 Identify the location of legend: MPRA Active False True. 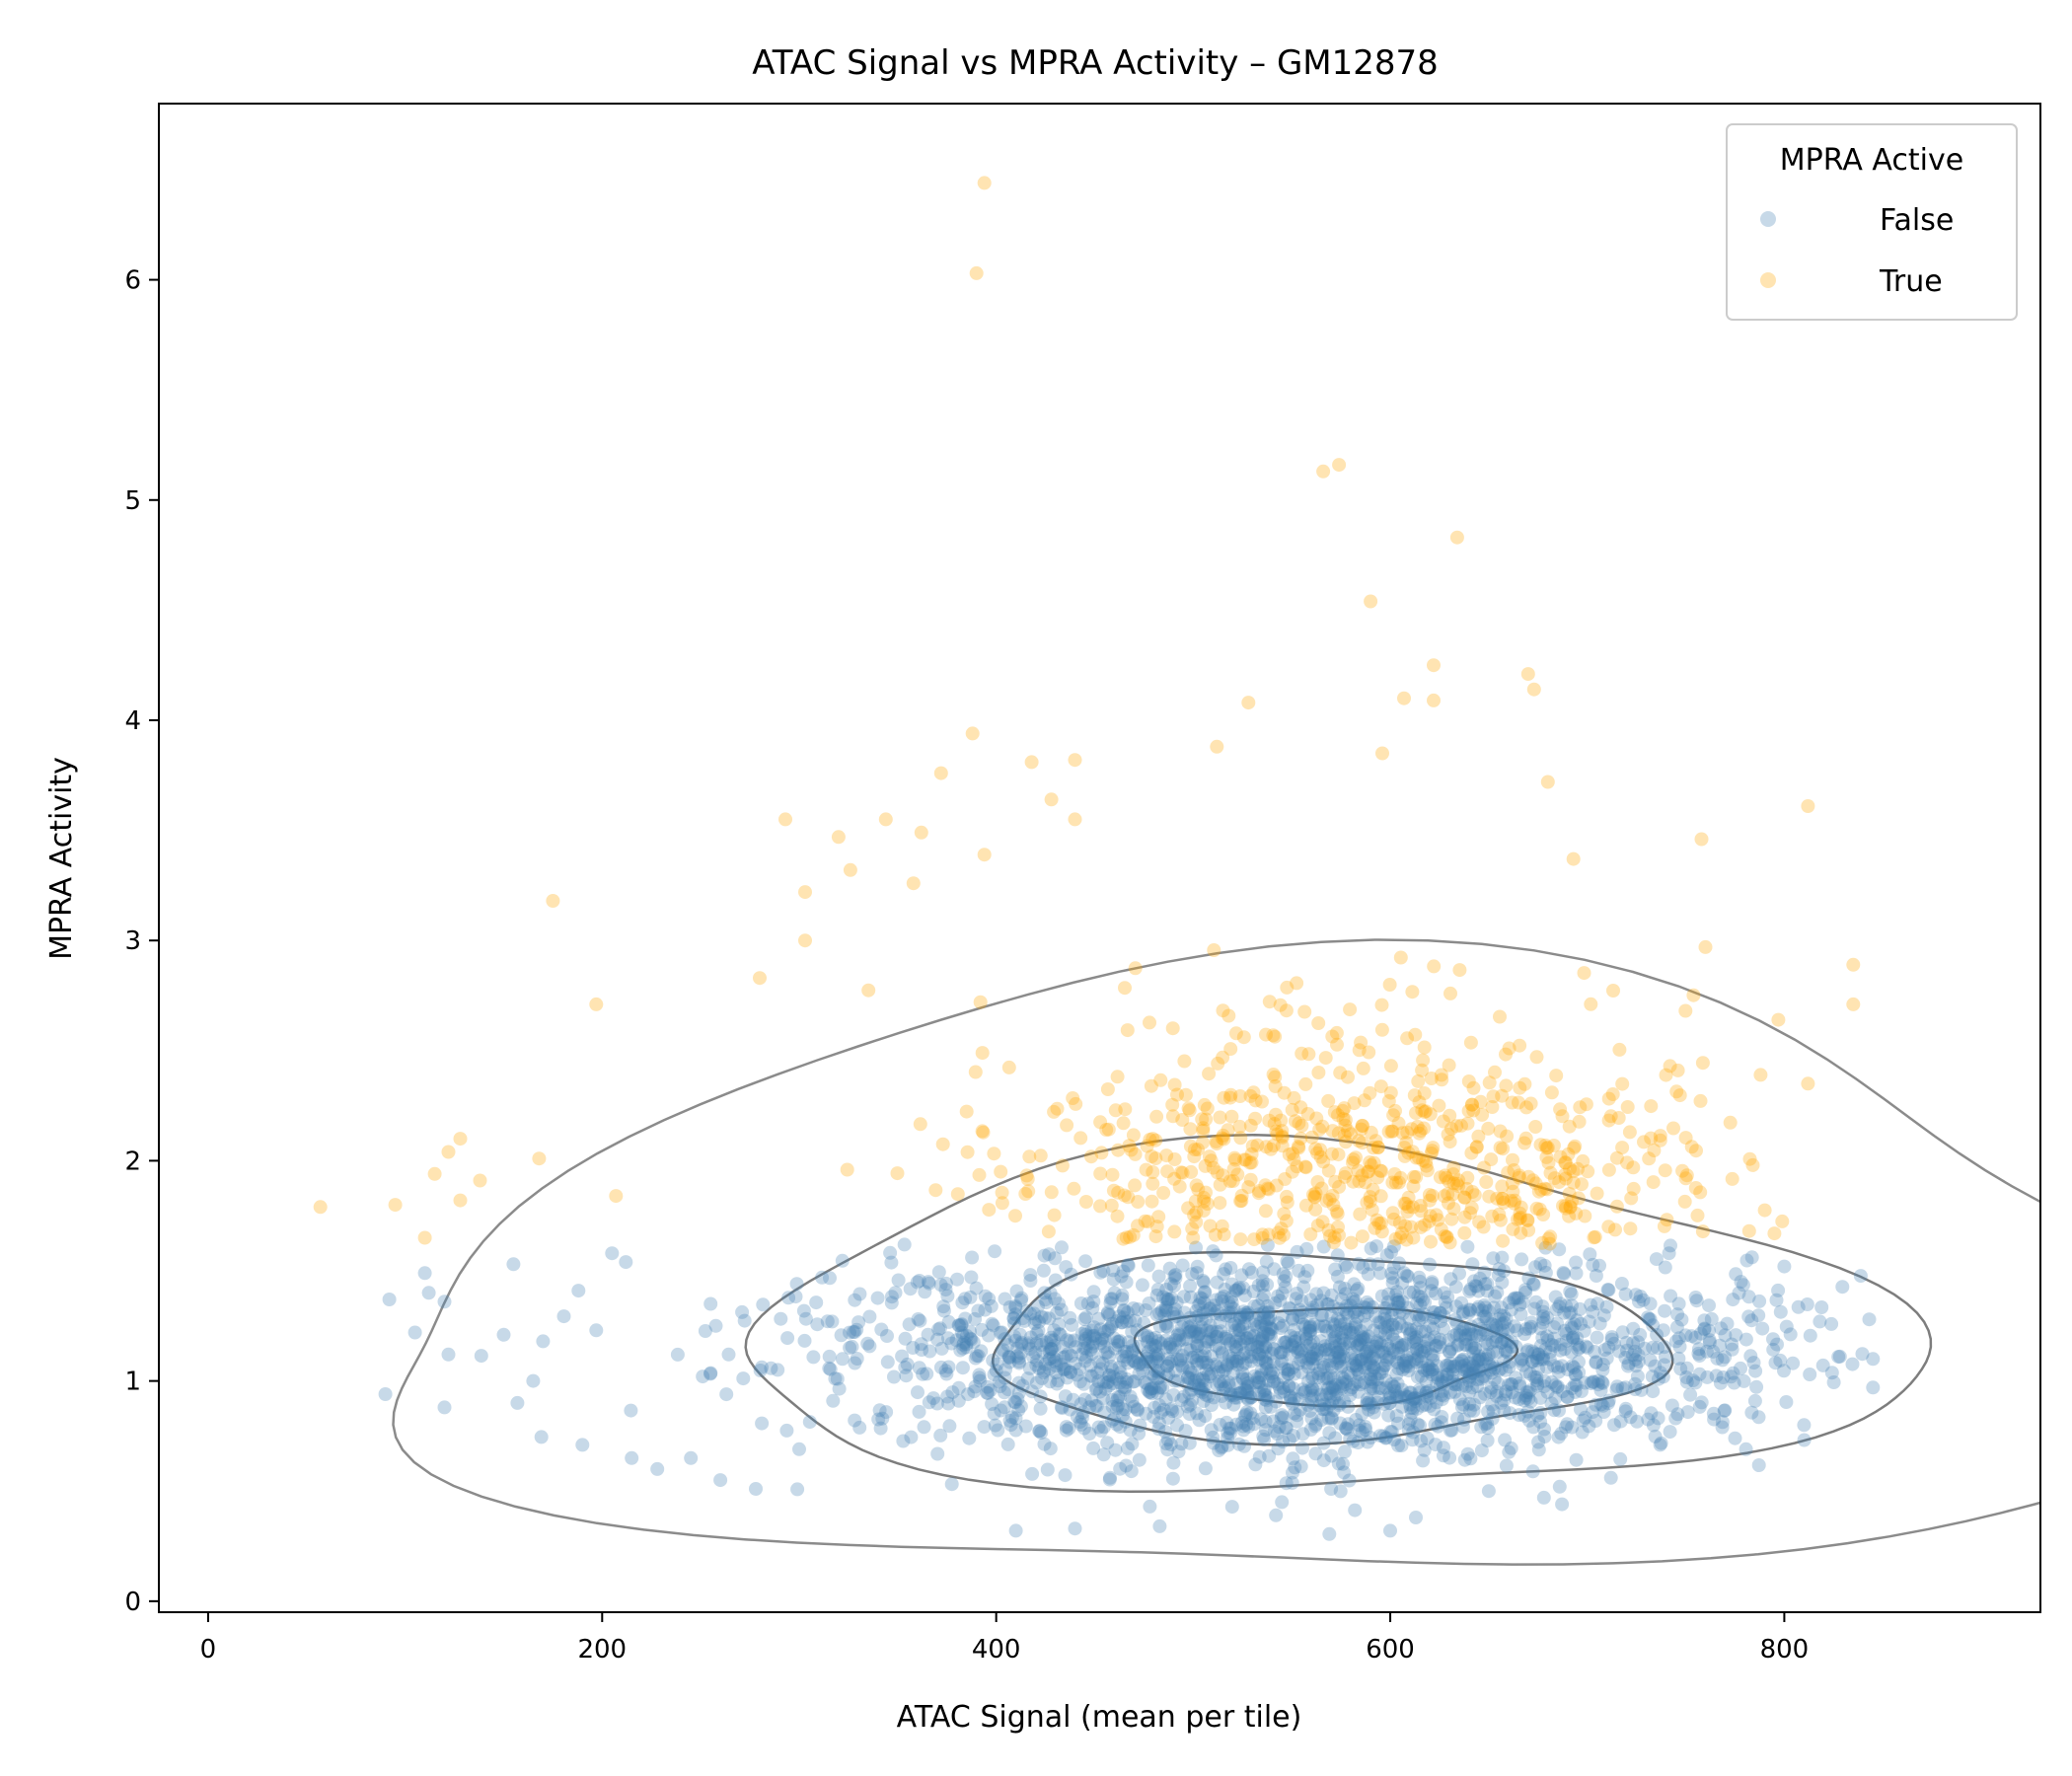
(1872, 222).